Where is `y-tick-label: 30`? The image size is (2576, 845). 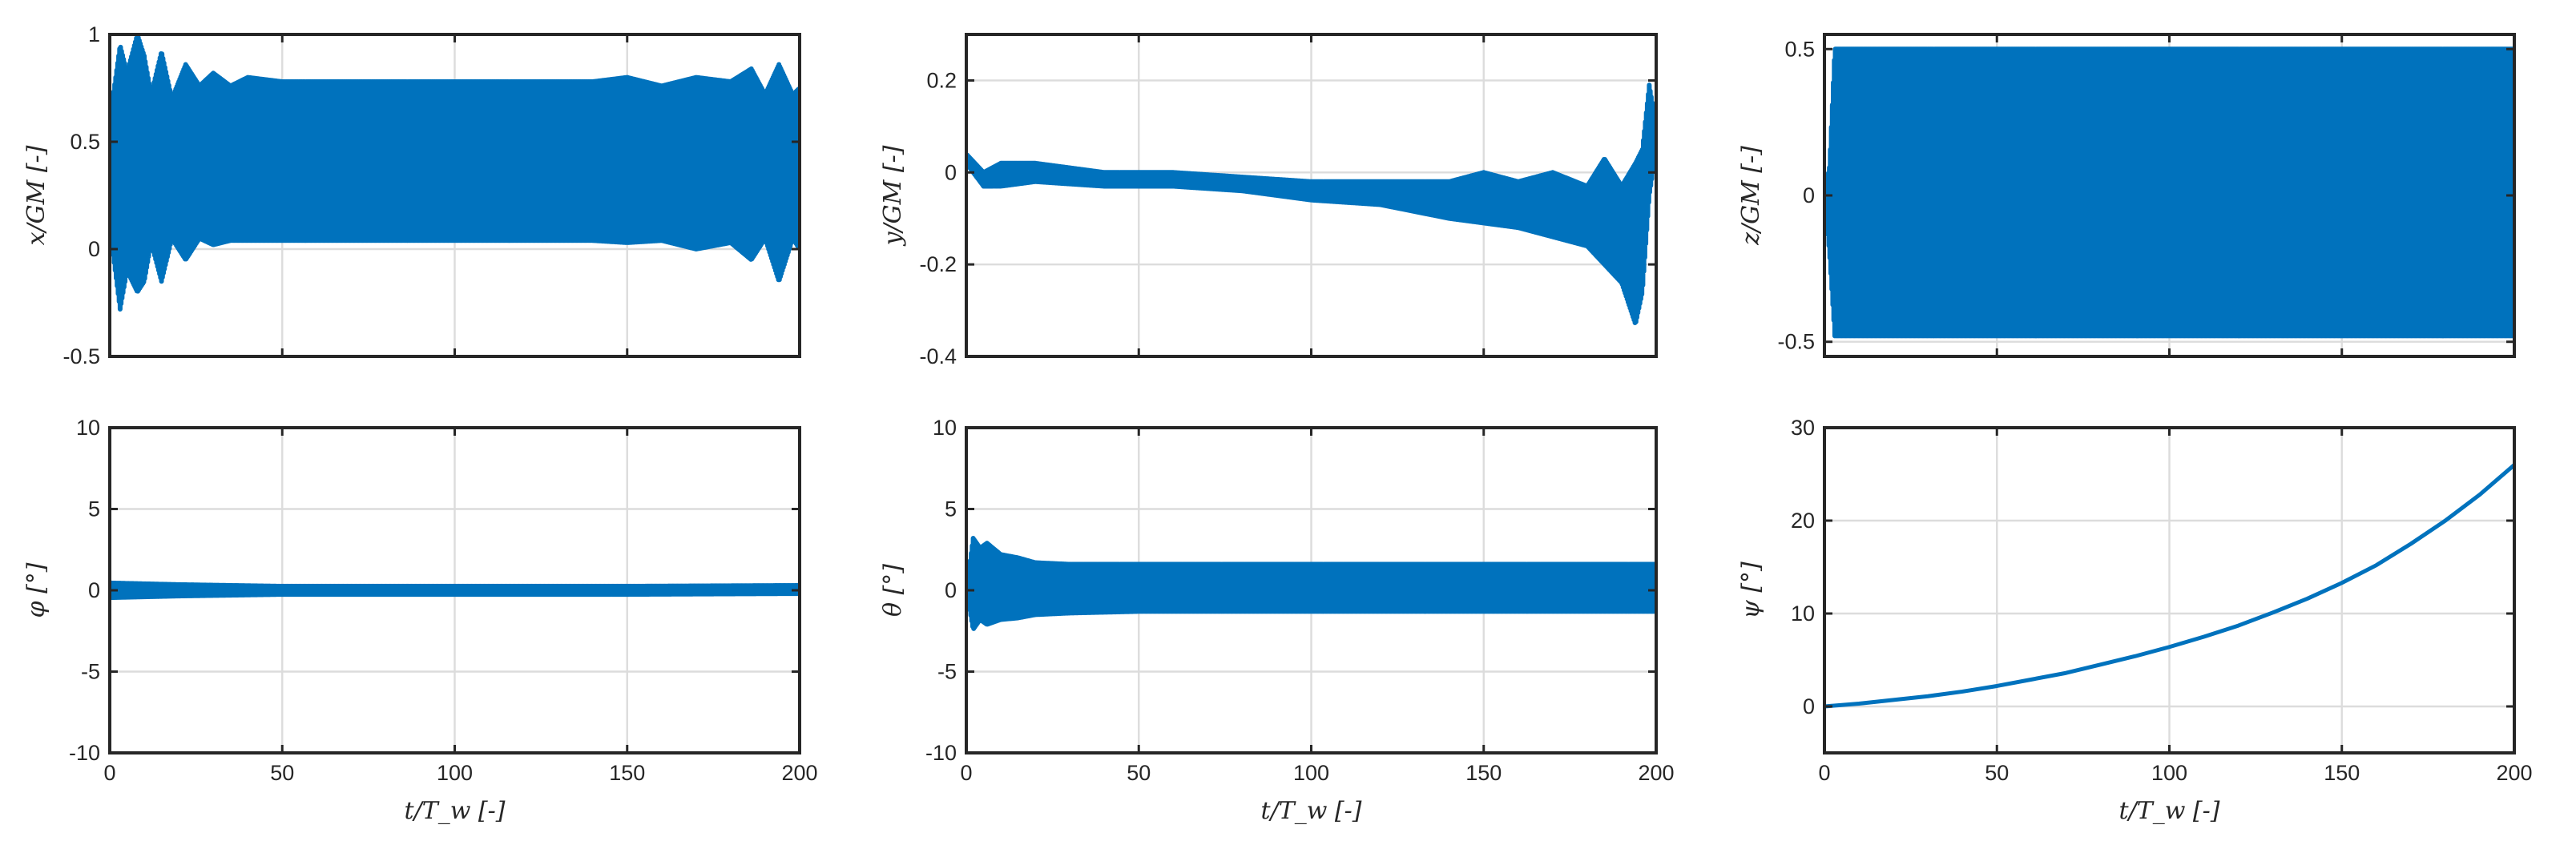
y-tick-label: 30 is located at coordinates (1803, 428).